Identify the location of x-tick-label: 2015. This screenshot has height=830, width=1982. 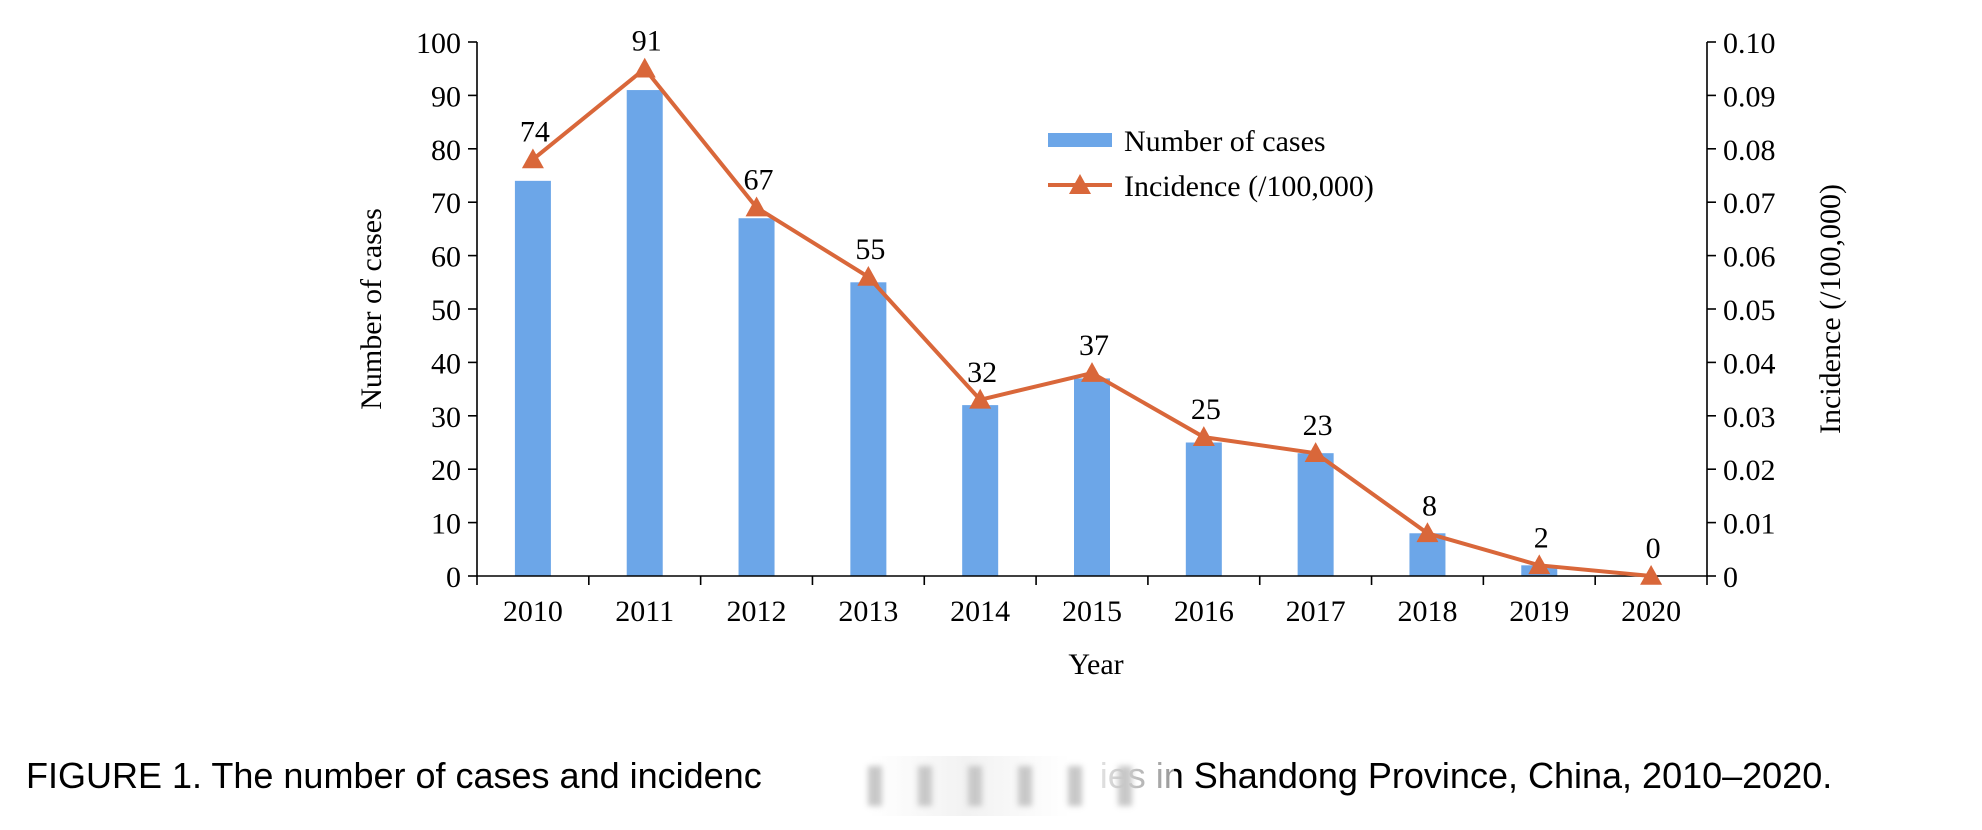
(1092, 611).